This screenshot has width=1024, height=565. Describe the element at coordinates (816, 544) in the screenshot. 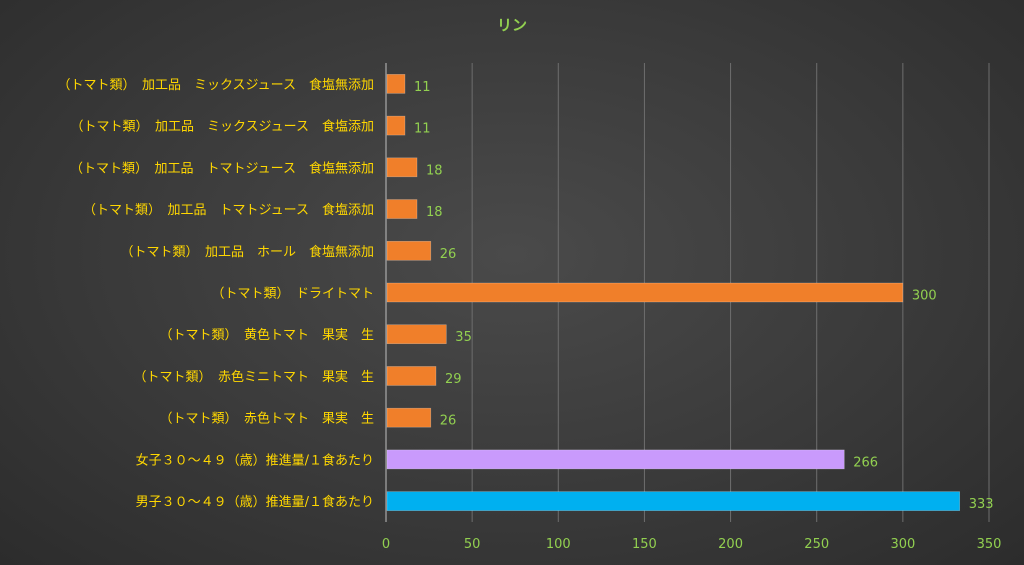

I see `x-tick-label: 250` at that location.